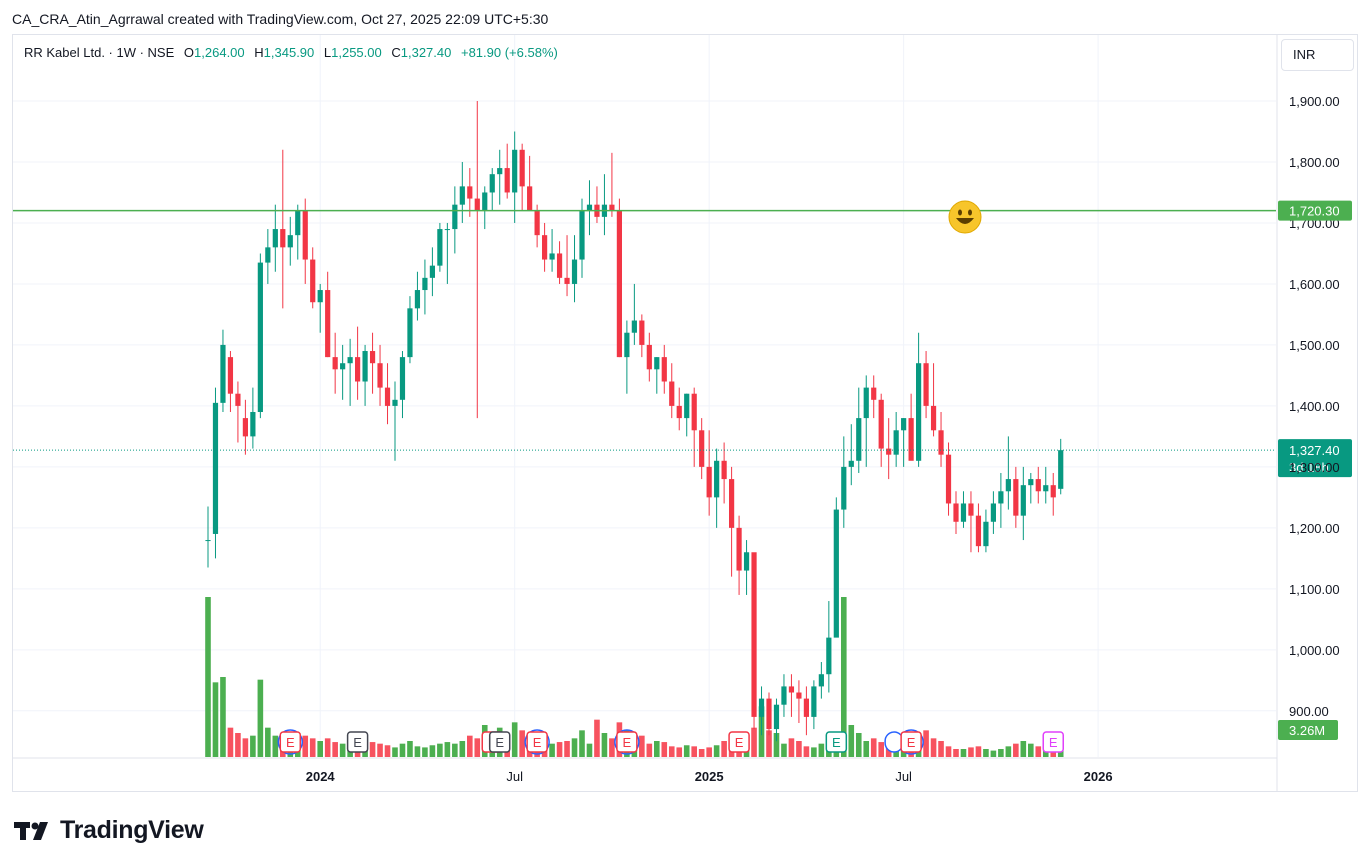  I want to click on brand-name: TradingView, so click(132, 830).